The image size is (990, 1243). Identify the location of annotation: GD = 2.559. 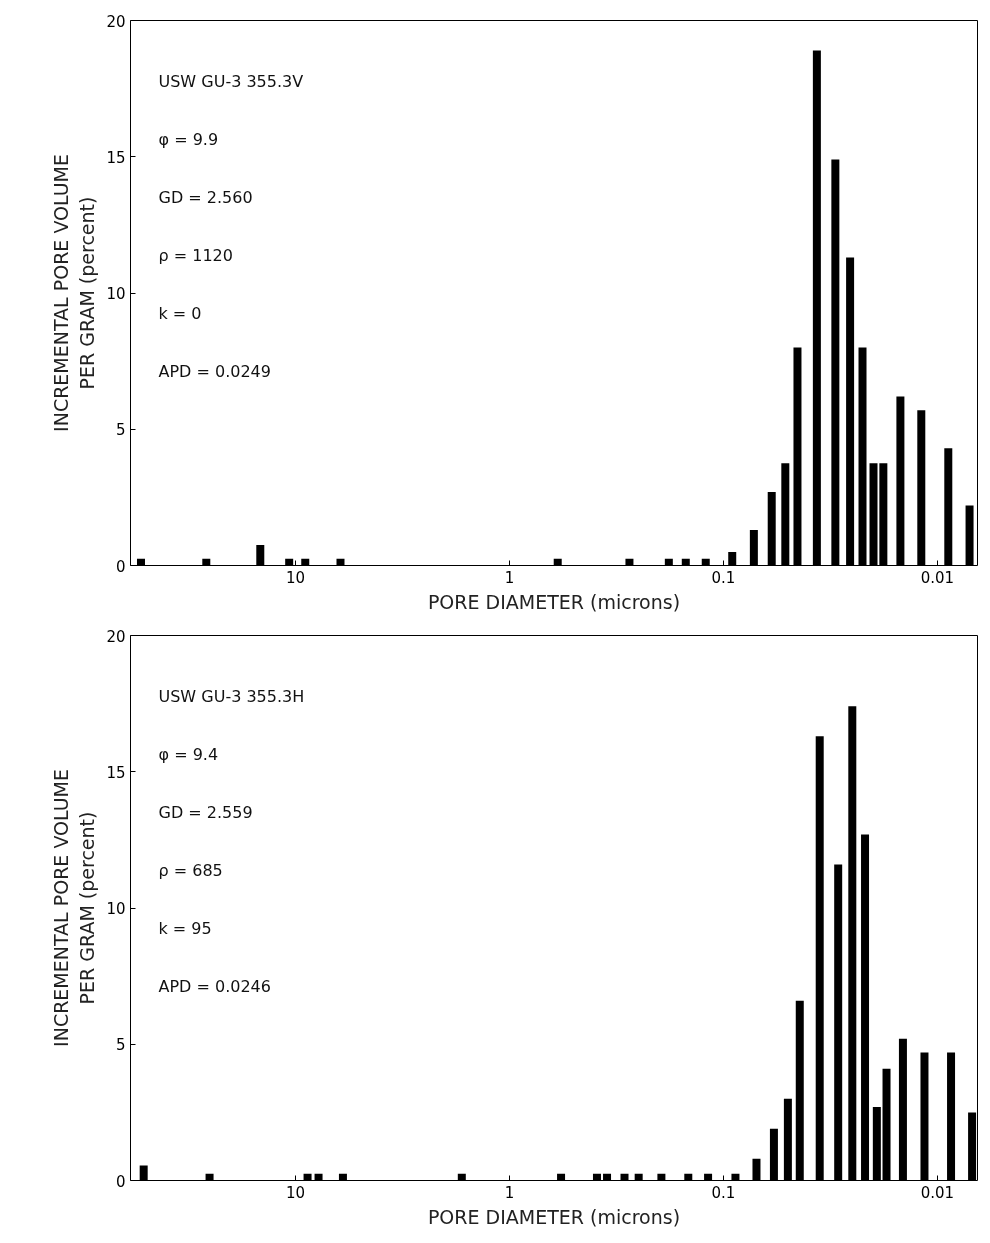
(205, 812).